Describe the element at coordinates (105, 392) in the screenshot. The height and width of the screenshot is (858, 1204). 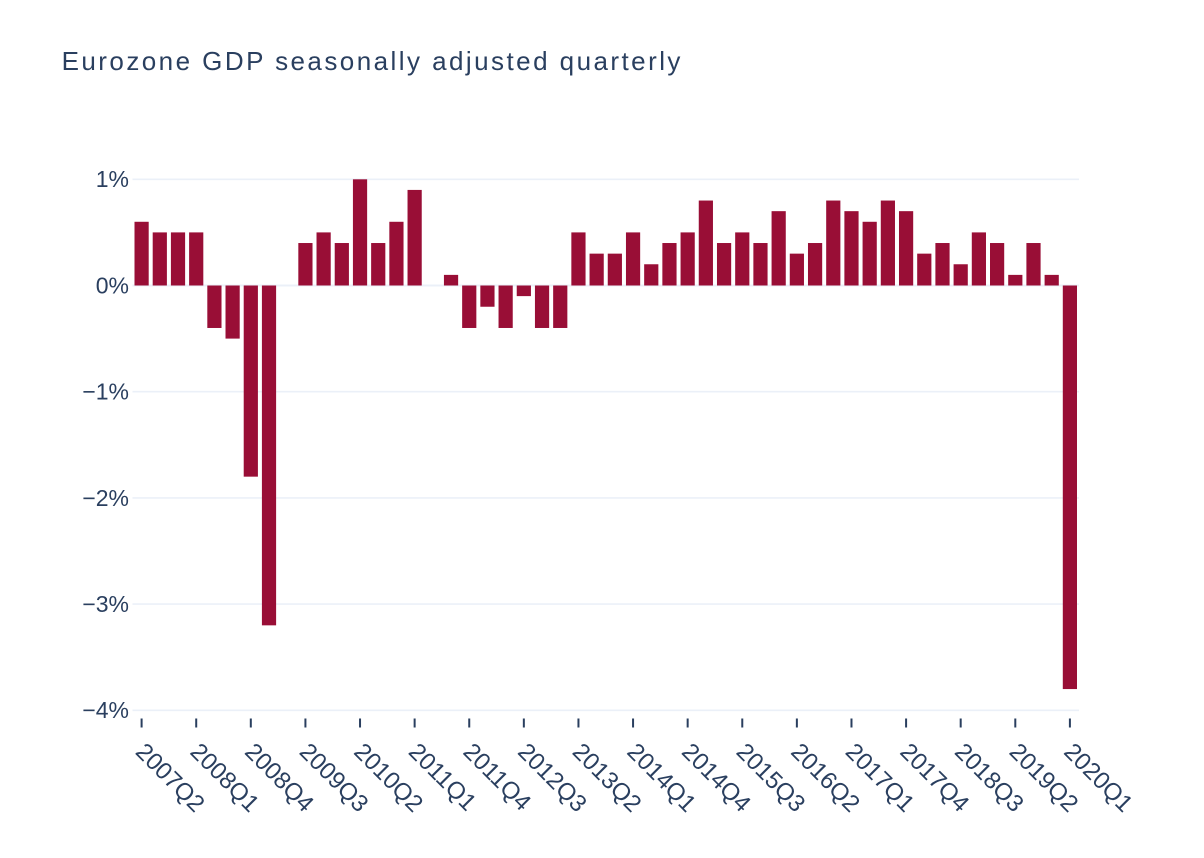
I see `svg-text: −1%` at that location.